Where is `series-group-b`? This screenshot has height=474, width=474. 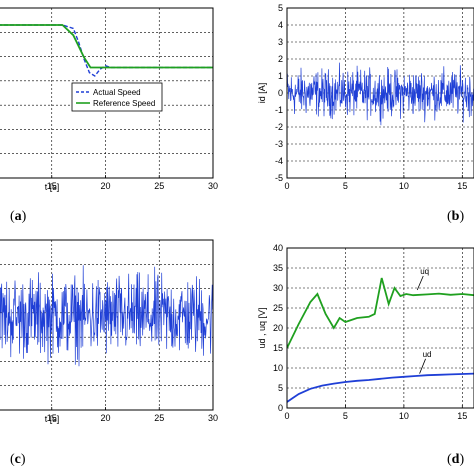
series-group-b is located at coordinates (380, 94).